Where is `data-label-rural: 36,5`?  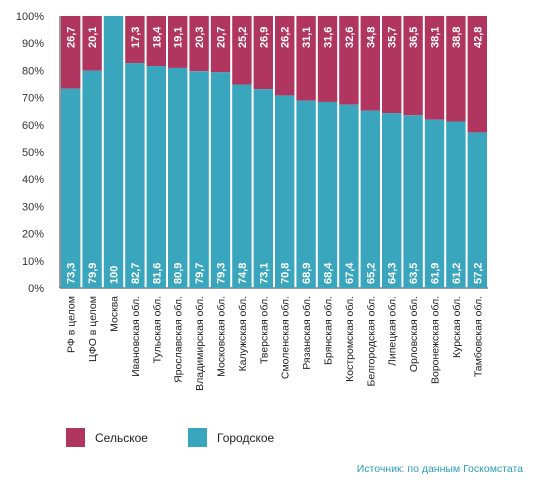 data-label-rural: 36,5 is located at coordinates (414, 37).